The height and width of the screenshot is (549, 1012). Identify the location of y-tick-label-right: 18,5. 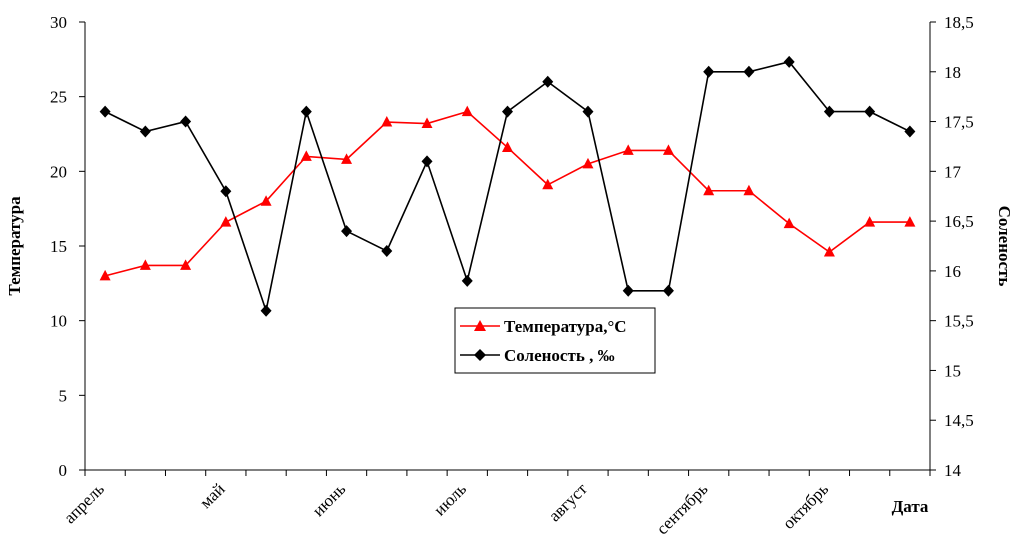
(959, 22).